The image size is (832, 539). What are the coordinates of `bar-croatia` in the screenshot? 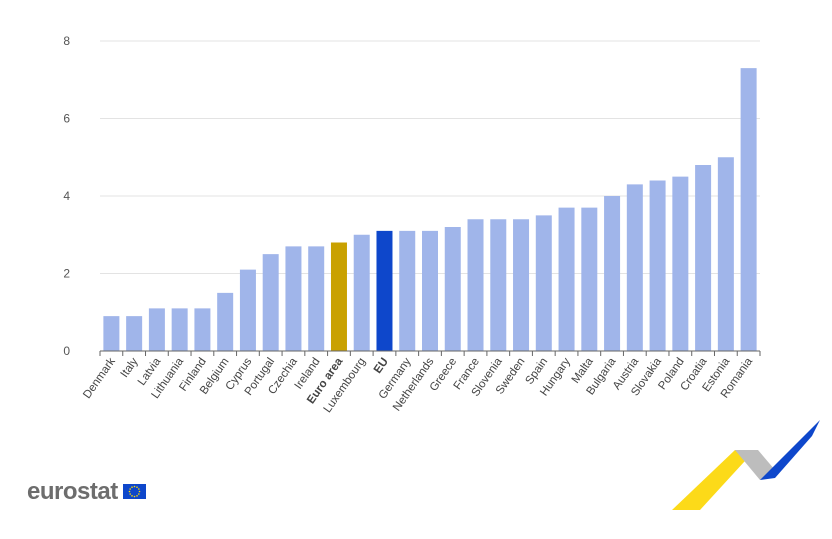 It's located at (703, 258).